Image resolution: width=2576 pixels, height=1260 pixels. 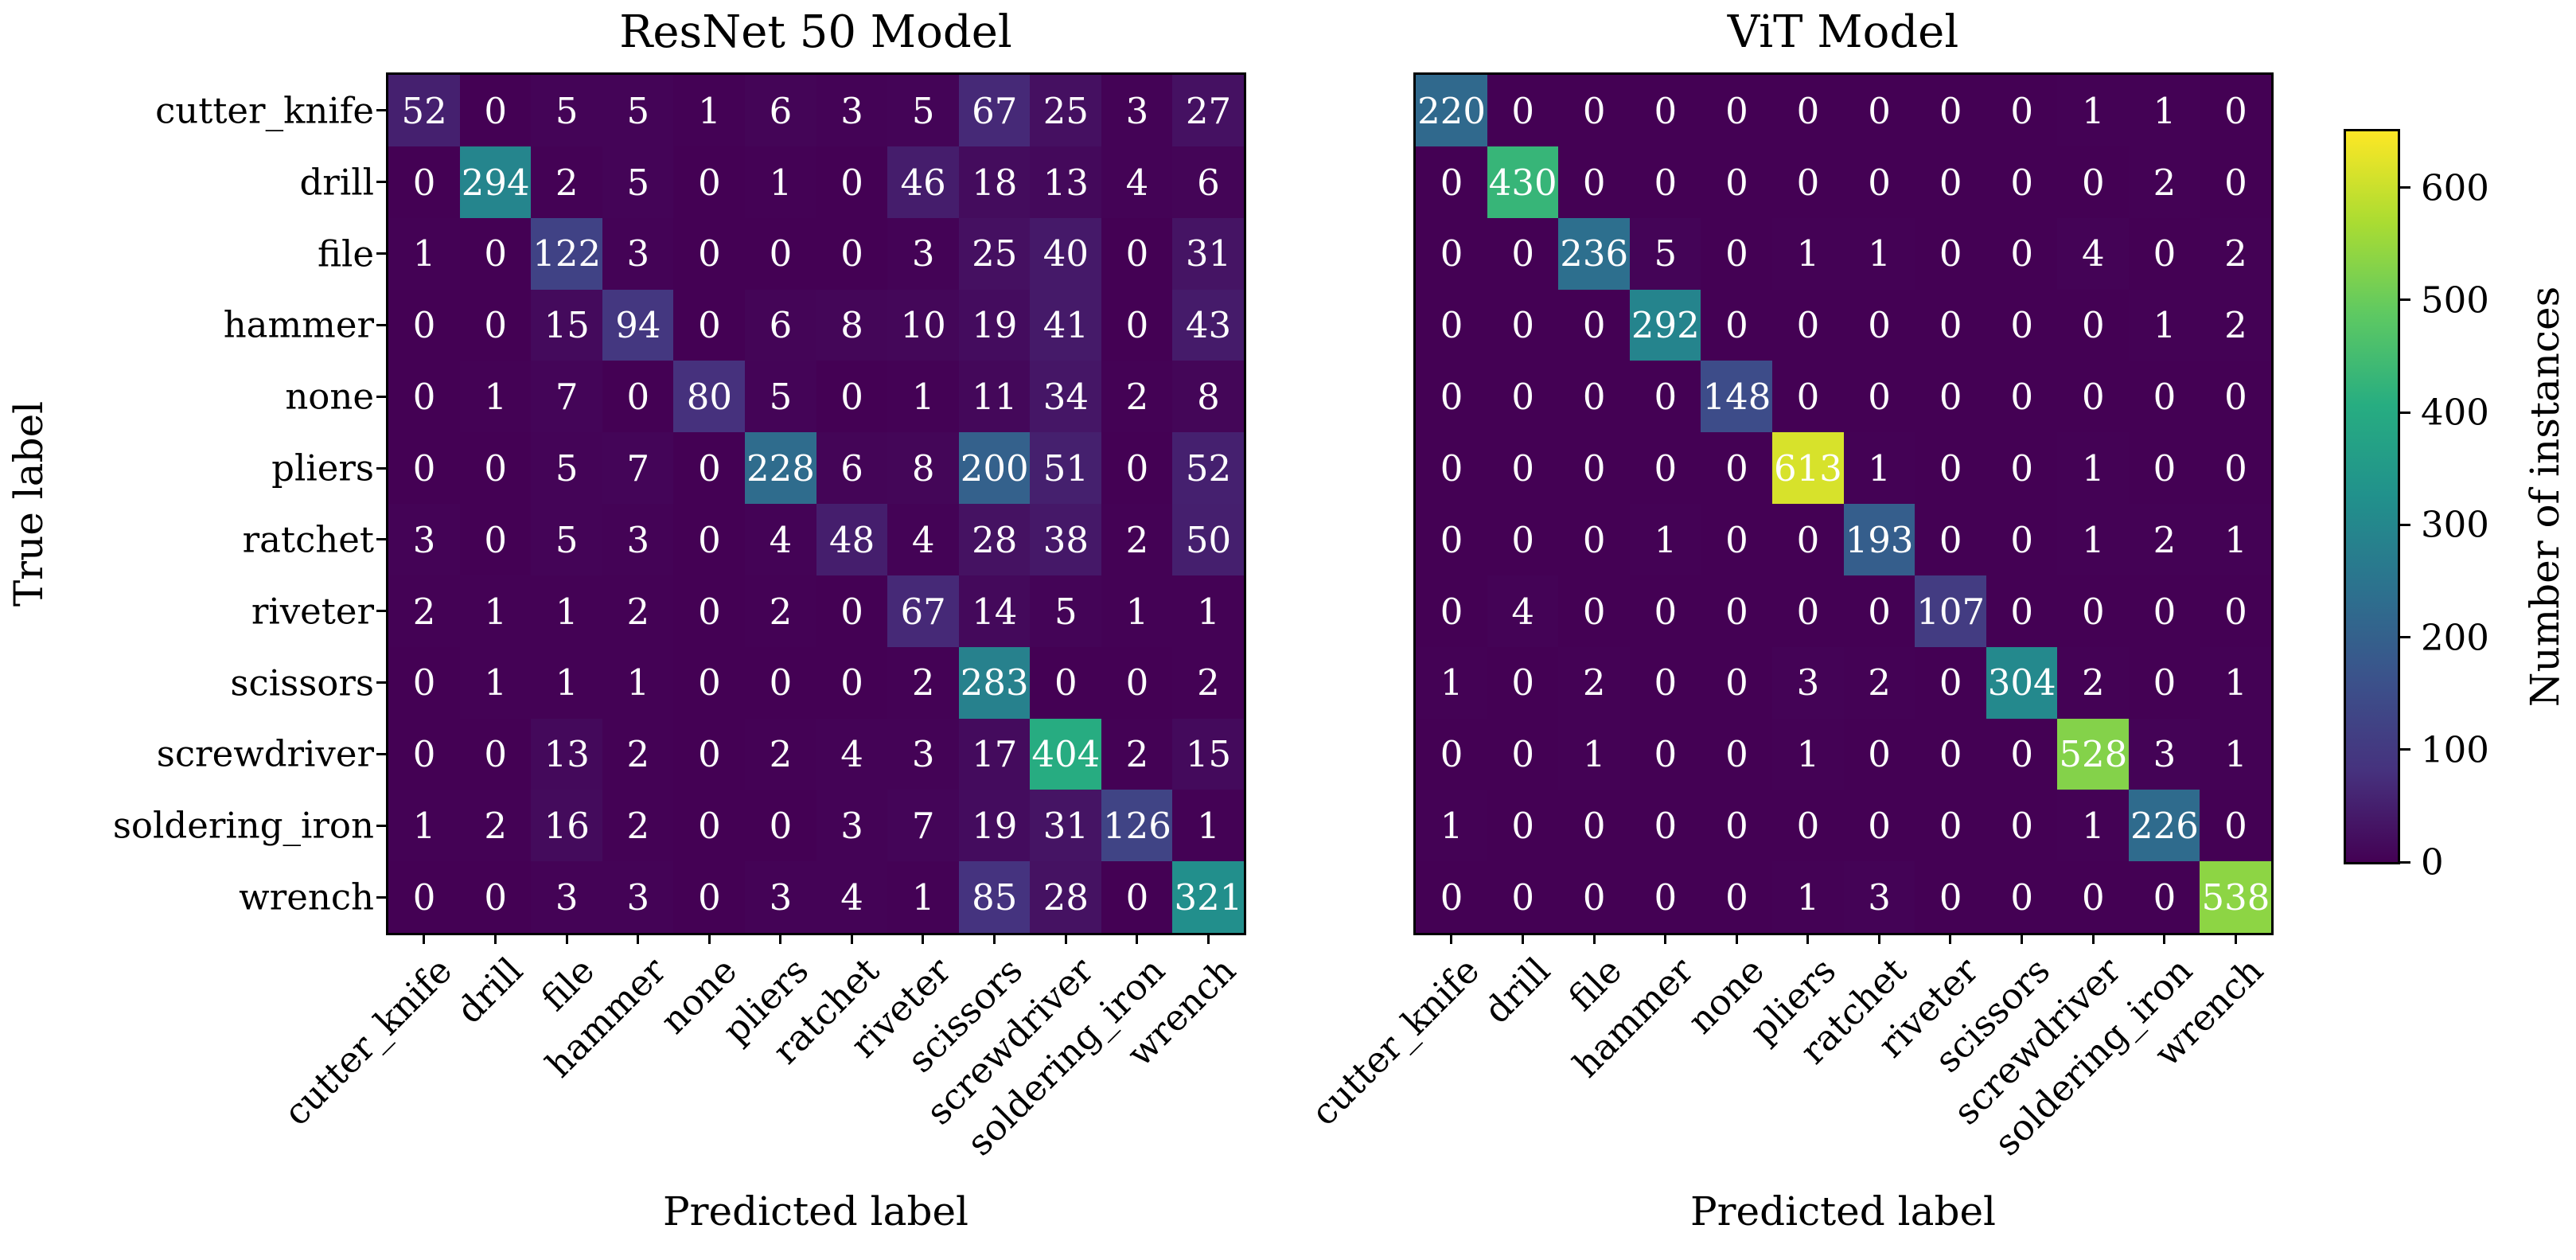 What do you see at coordinates (994, 397) in the screenshot?
I see `matrix-cell: 11` at bounding box center [994, 397].